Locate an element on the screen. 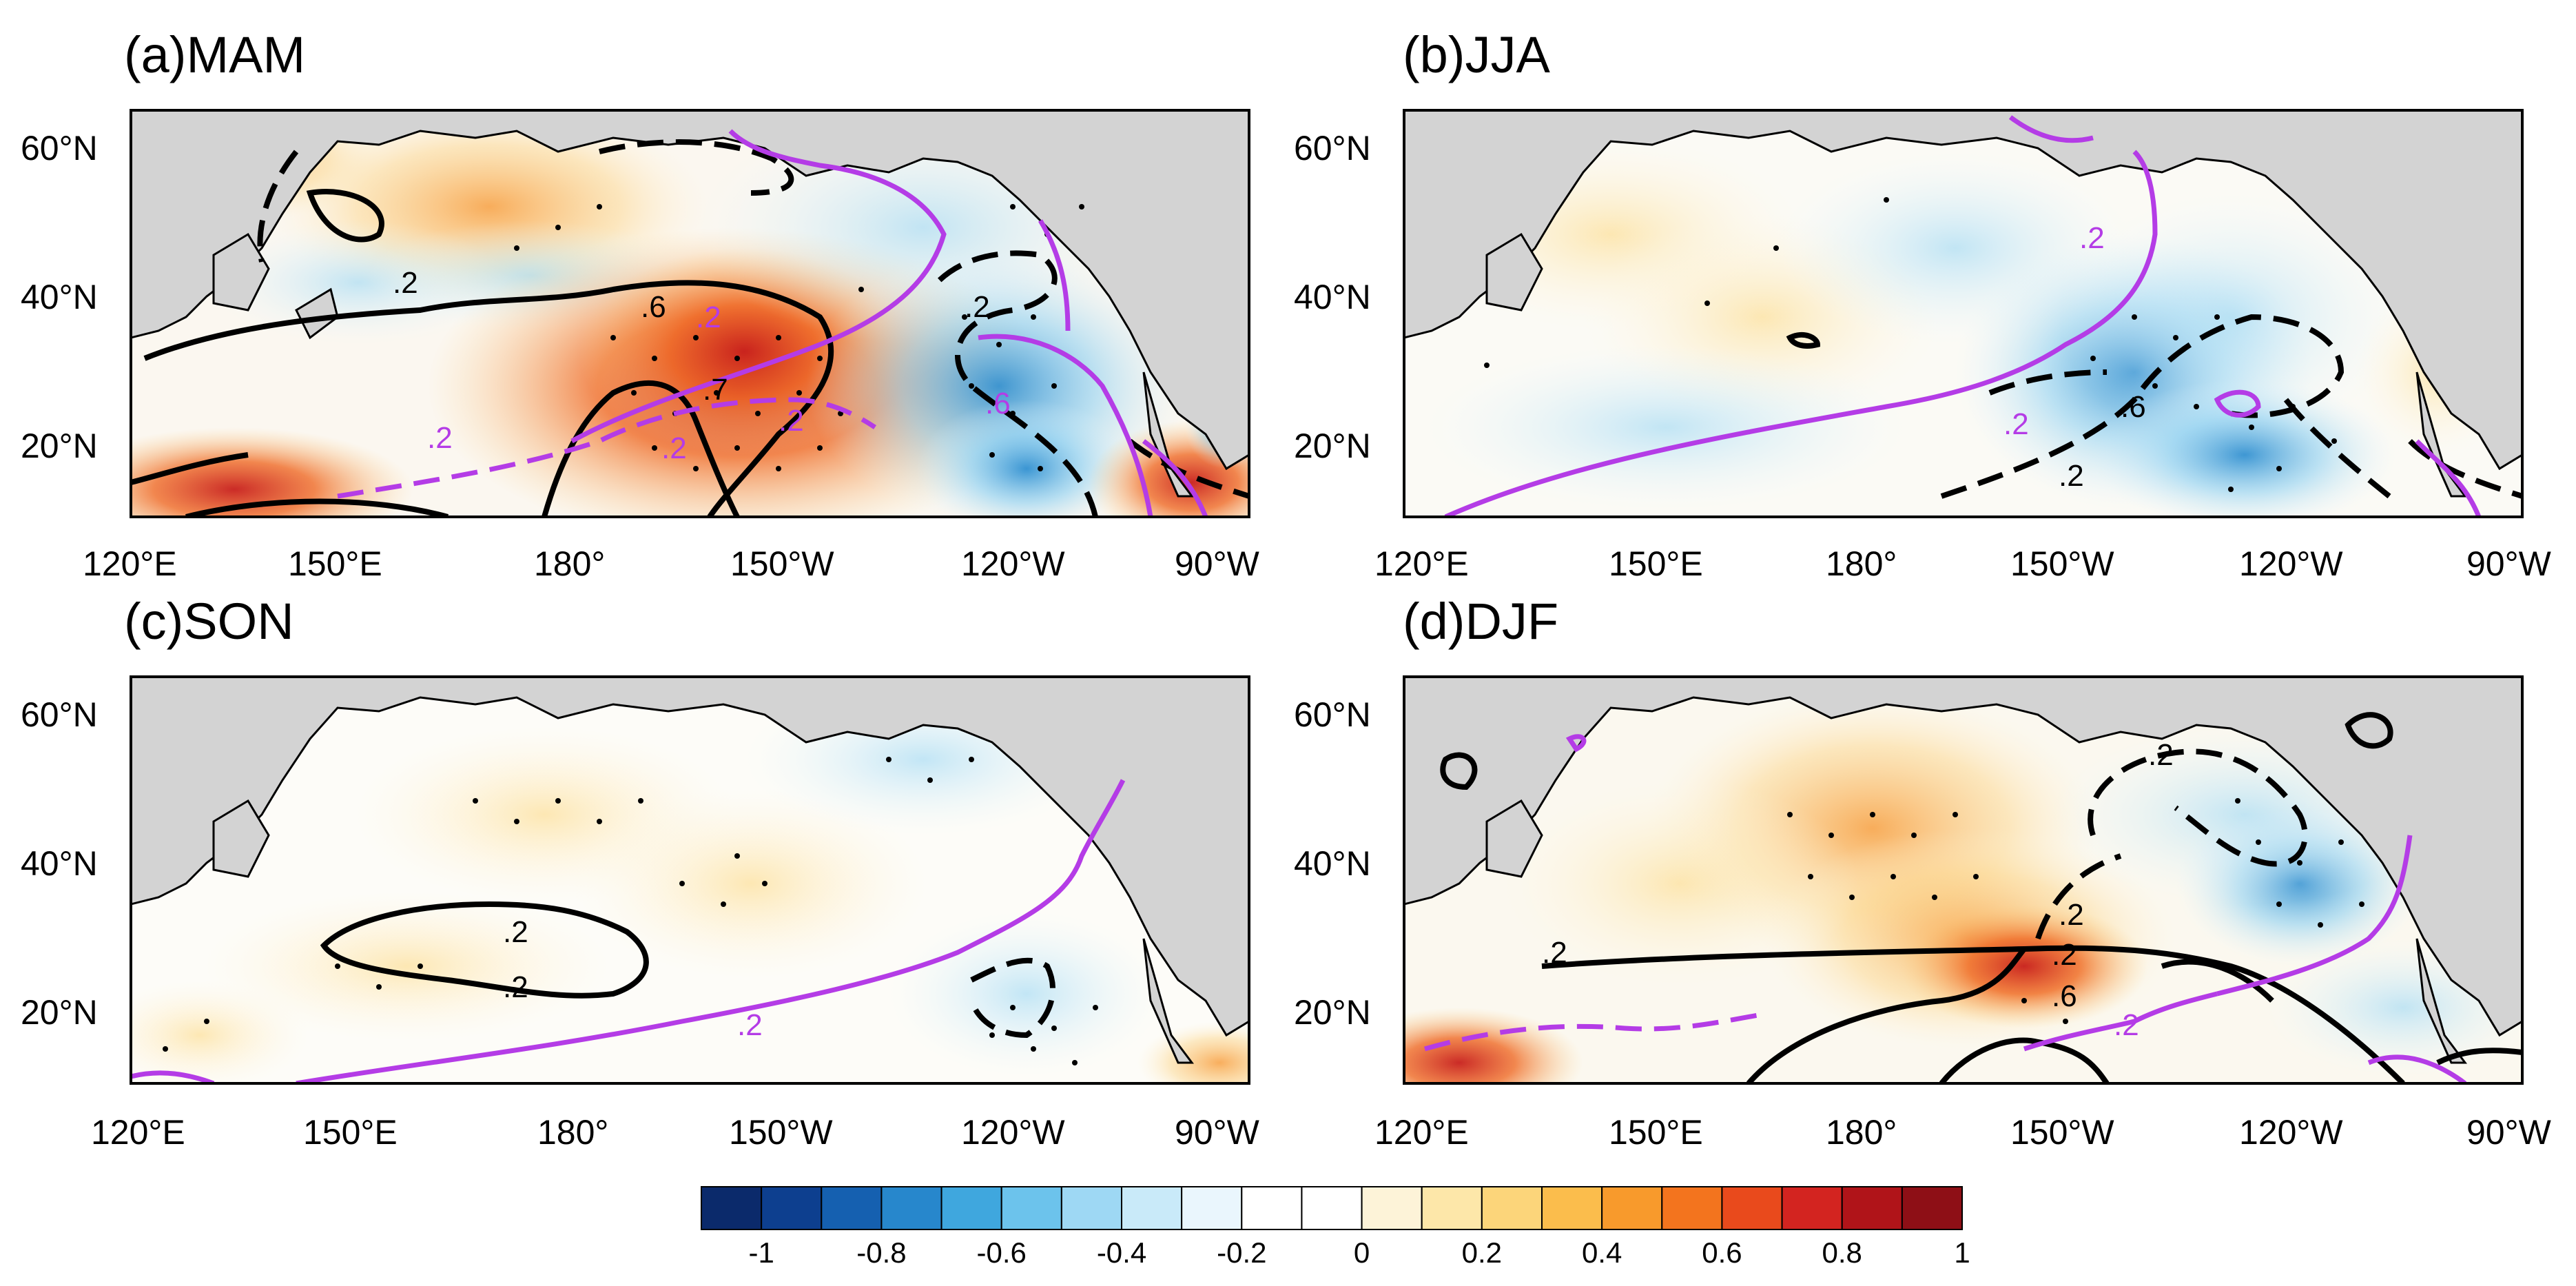 The height and width of the screenshot is (1286, 2576). contour-label-d-4: .2 is located at coordinates (2064, 955).